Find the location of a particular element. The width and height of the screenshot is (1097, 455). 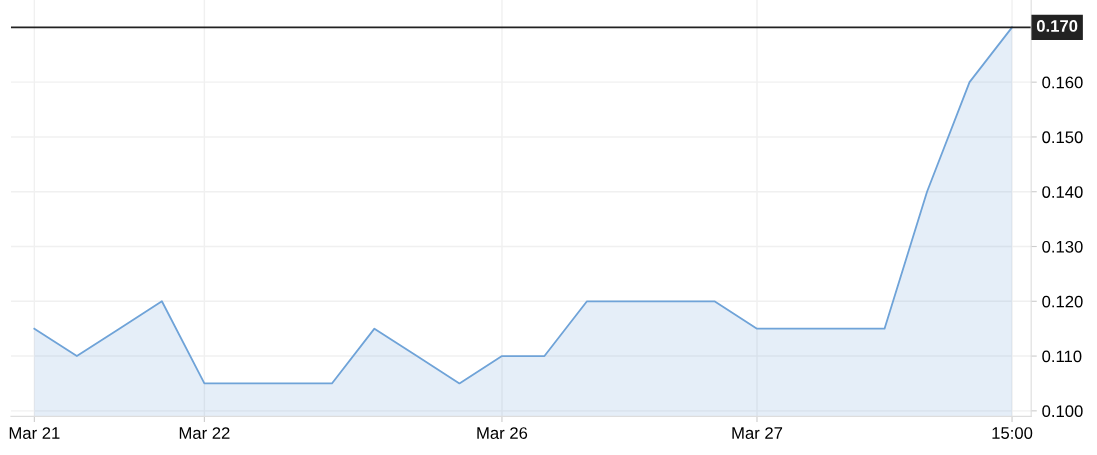

y-tick-label: 0.130 is located at coordinates (1062, 246).